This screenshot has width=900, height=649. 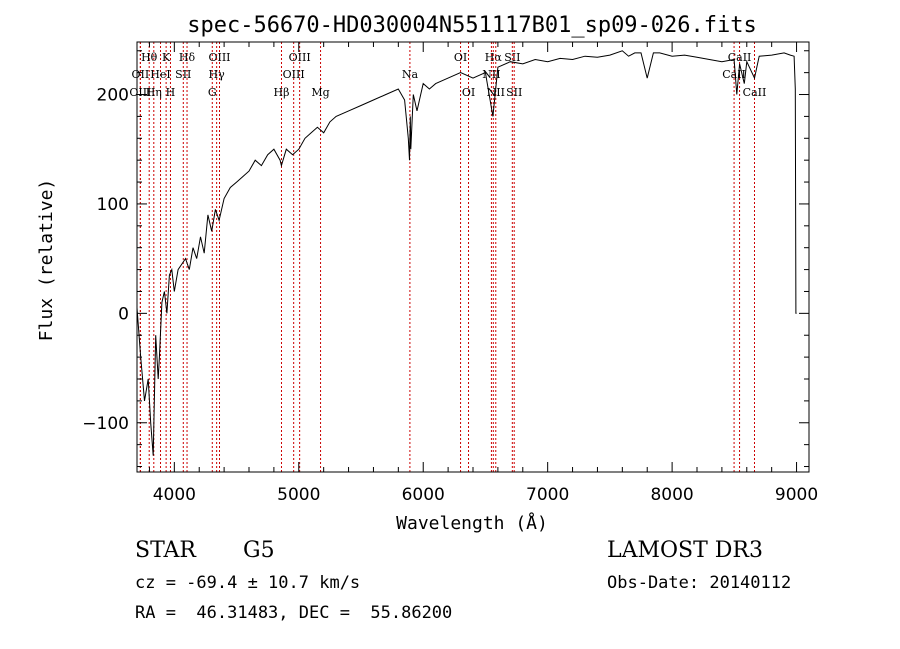 I want to click on line-marker-label: Hδ, so click(x=187, y=57).